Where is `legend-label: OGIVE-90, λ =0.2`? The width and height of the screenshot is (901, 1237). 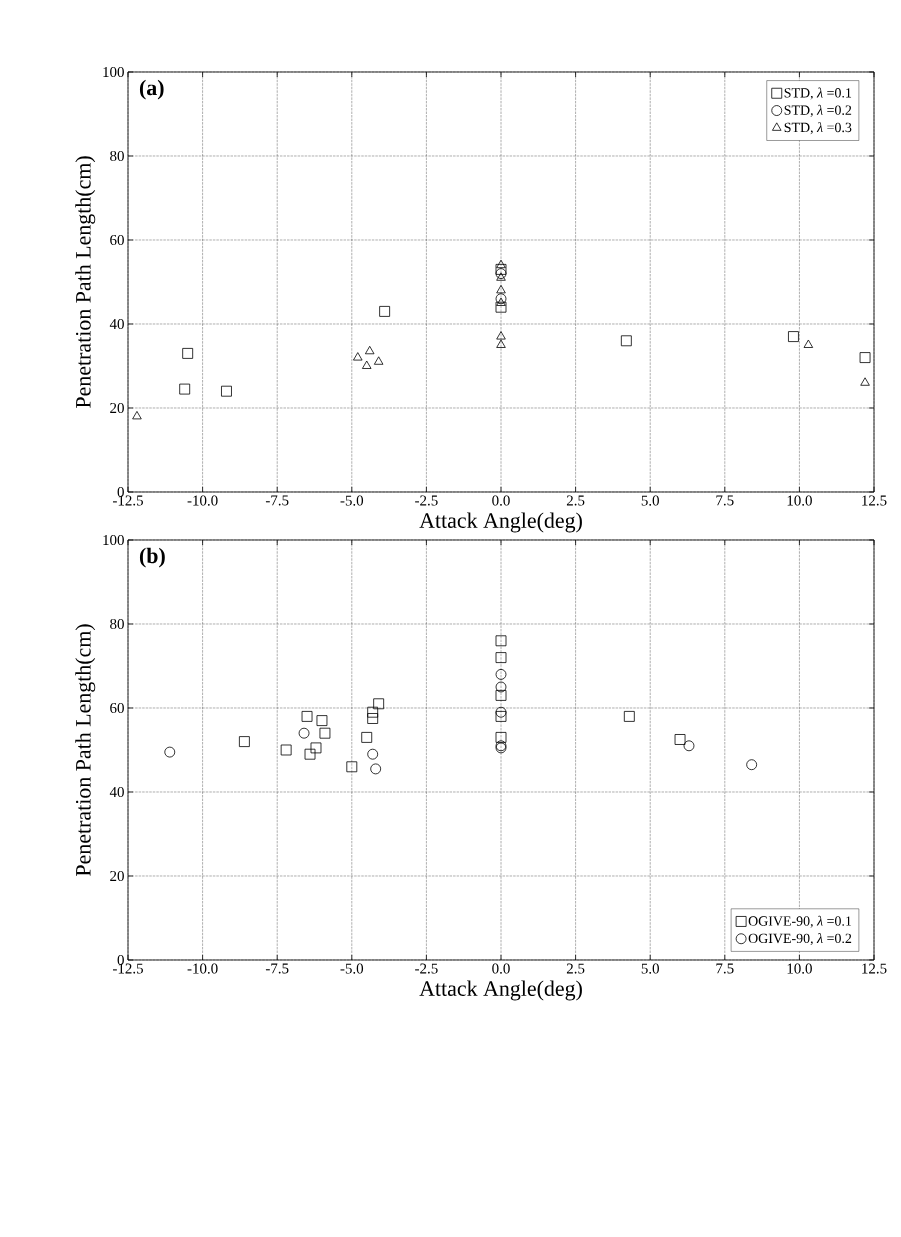
legend-label: OGIVE-90, λ =0.2 is located at coordinates (800, 939).